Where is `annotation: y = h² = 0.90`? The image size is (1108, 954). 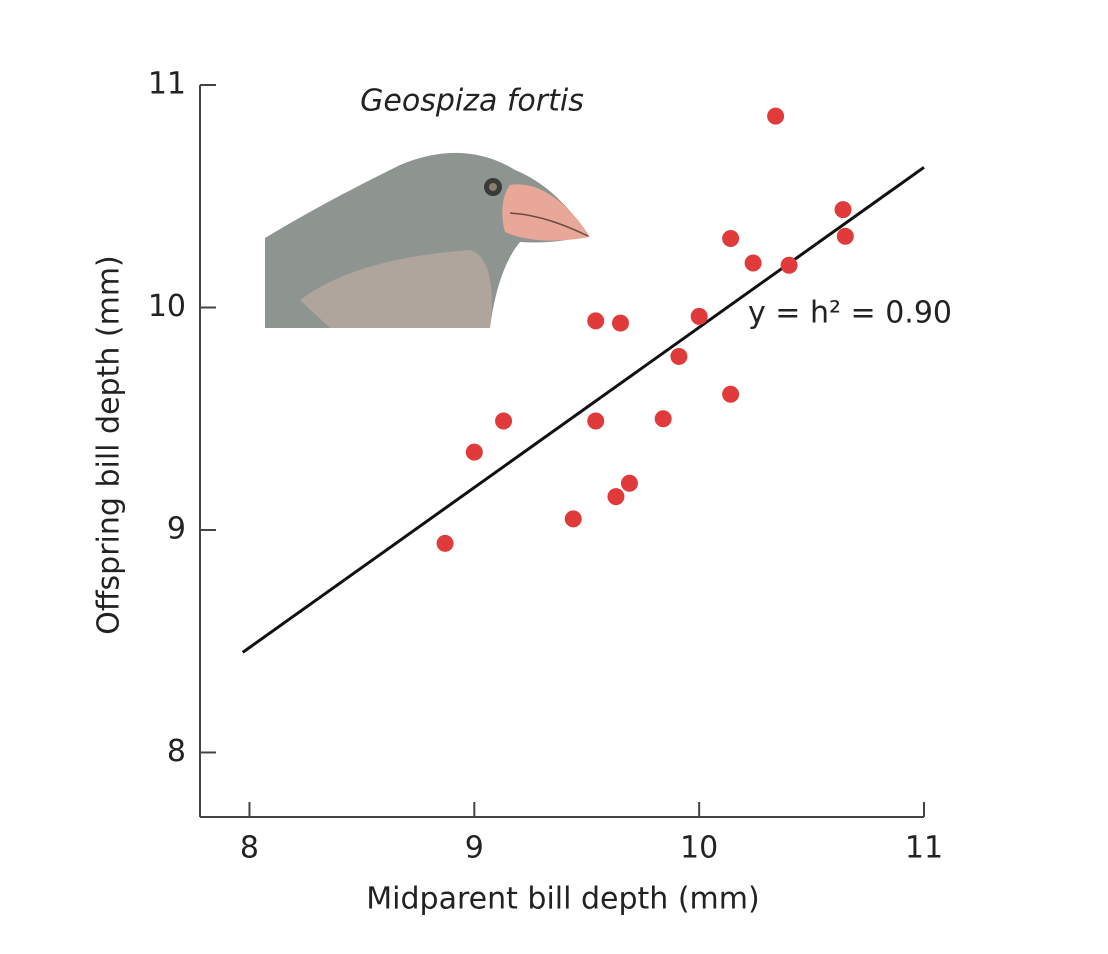 annotation: y = h² = 0.90 is located at coordinates (850, 313).